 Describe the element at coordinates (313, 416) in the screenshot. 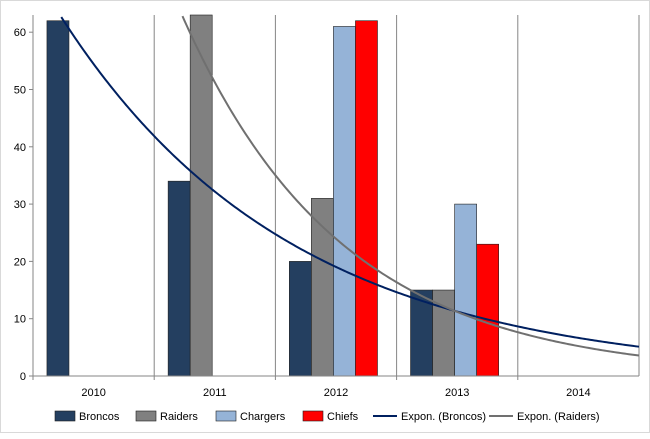

I see `legend-swatch-chiefs` at that location.